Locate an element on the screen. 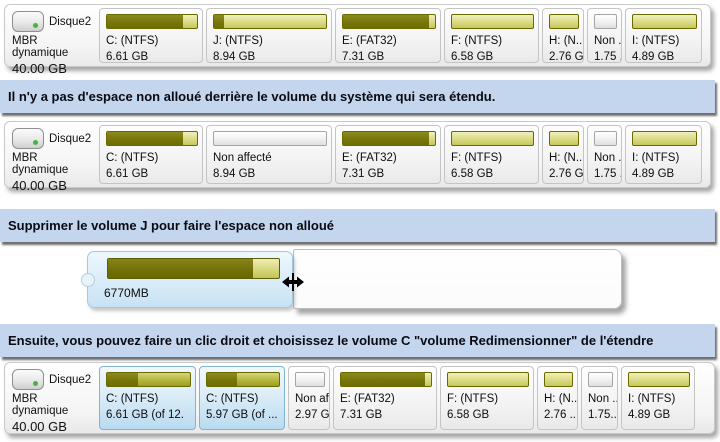 This screenshot has width=720, height=442. resize-unallocated-panel is located at coordinates (457, 279).